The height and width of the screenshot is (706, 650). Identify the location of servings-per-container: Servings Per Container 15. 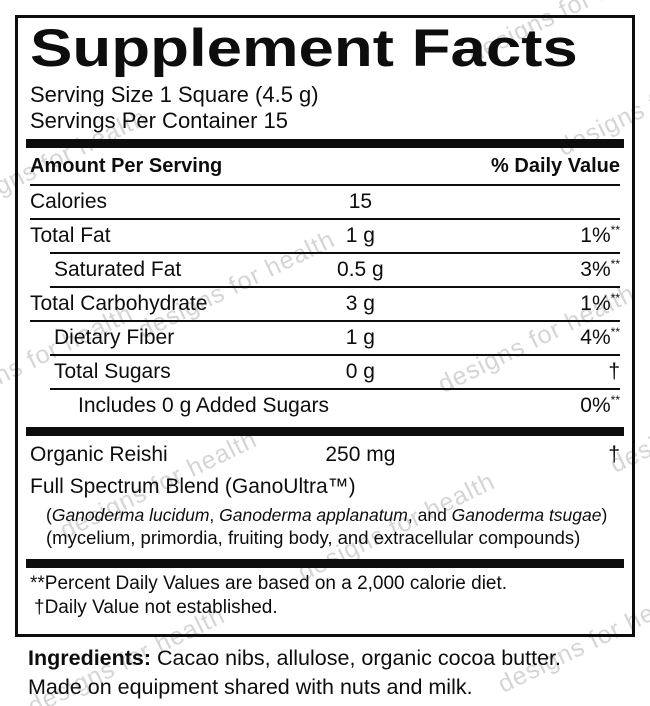
(159, 120).